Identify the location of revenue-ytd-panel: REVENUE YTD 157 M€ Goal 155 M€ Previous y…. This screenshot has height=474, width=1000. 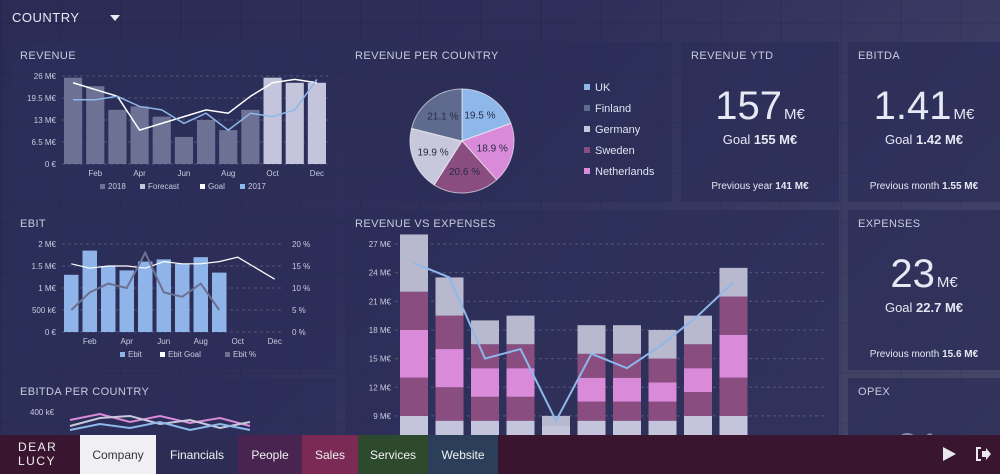
(760, 122).